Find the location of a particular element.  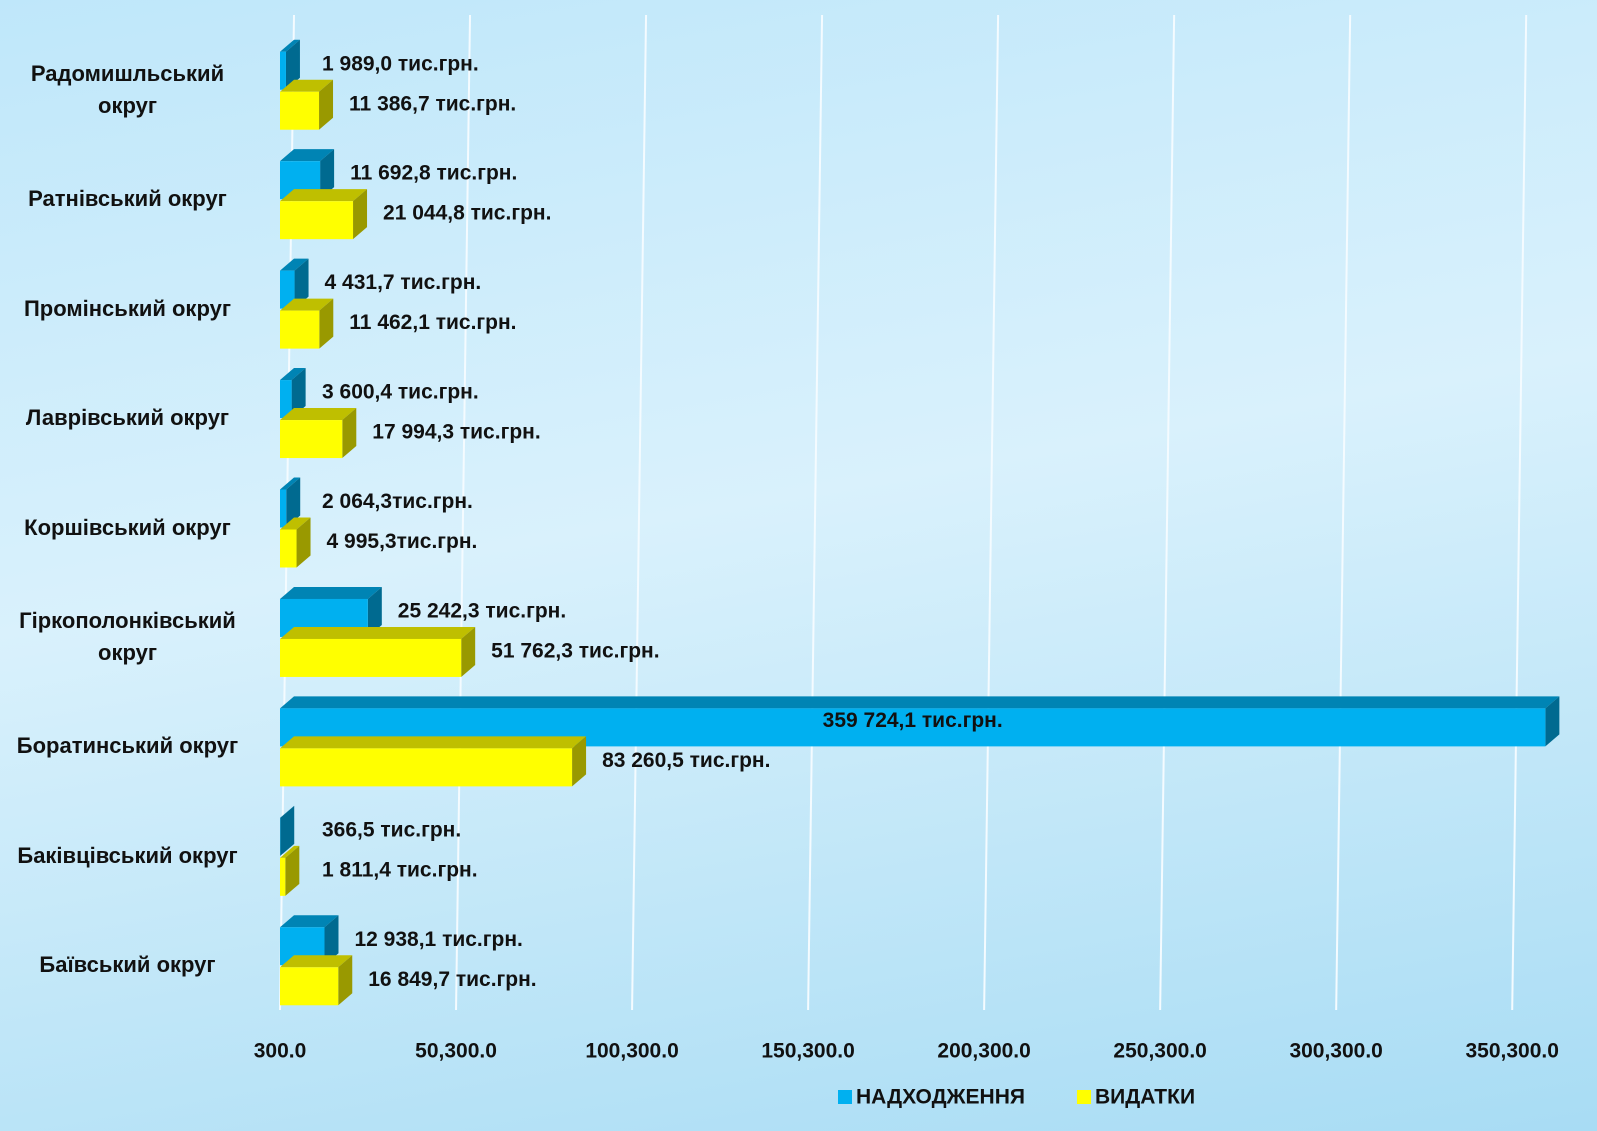

data-label: 1 989,0 тис.грн. is located at coordinates (400, 63).